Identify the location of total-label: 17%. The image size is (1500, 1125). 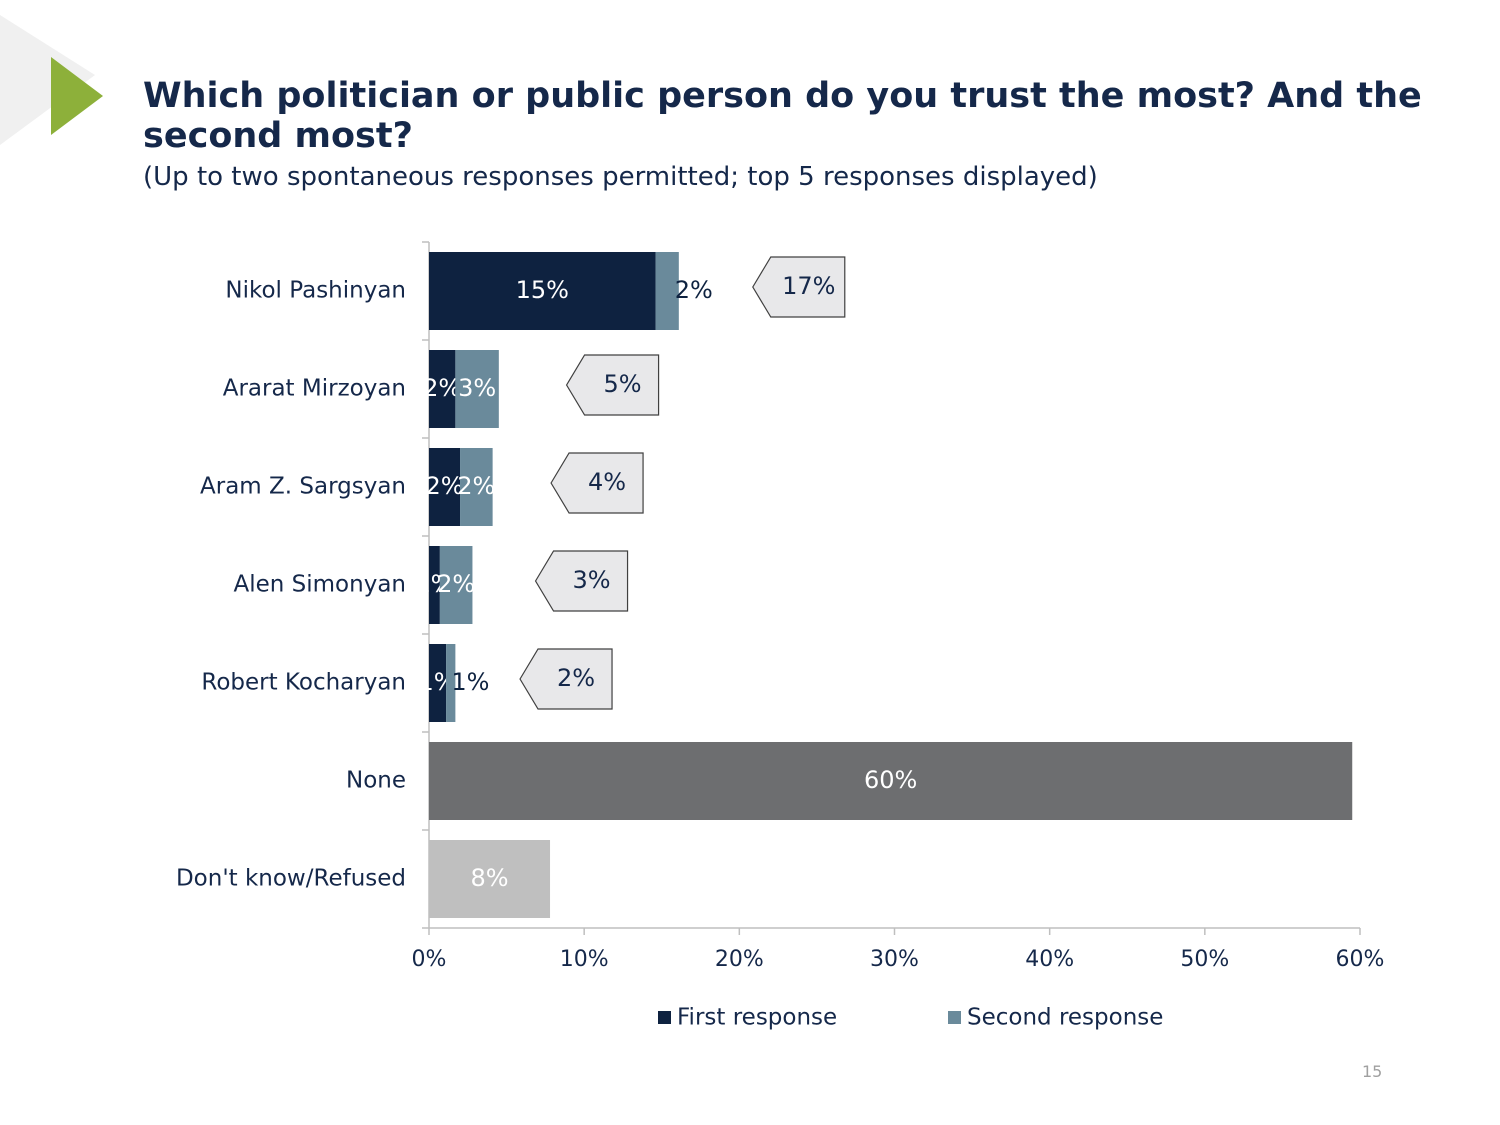
(808, 286).